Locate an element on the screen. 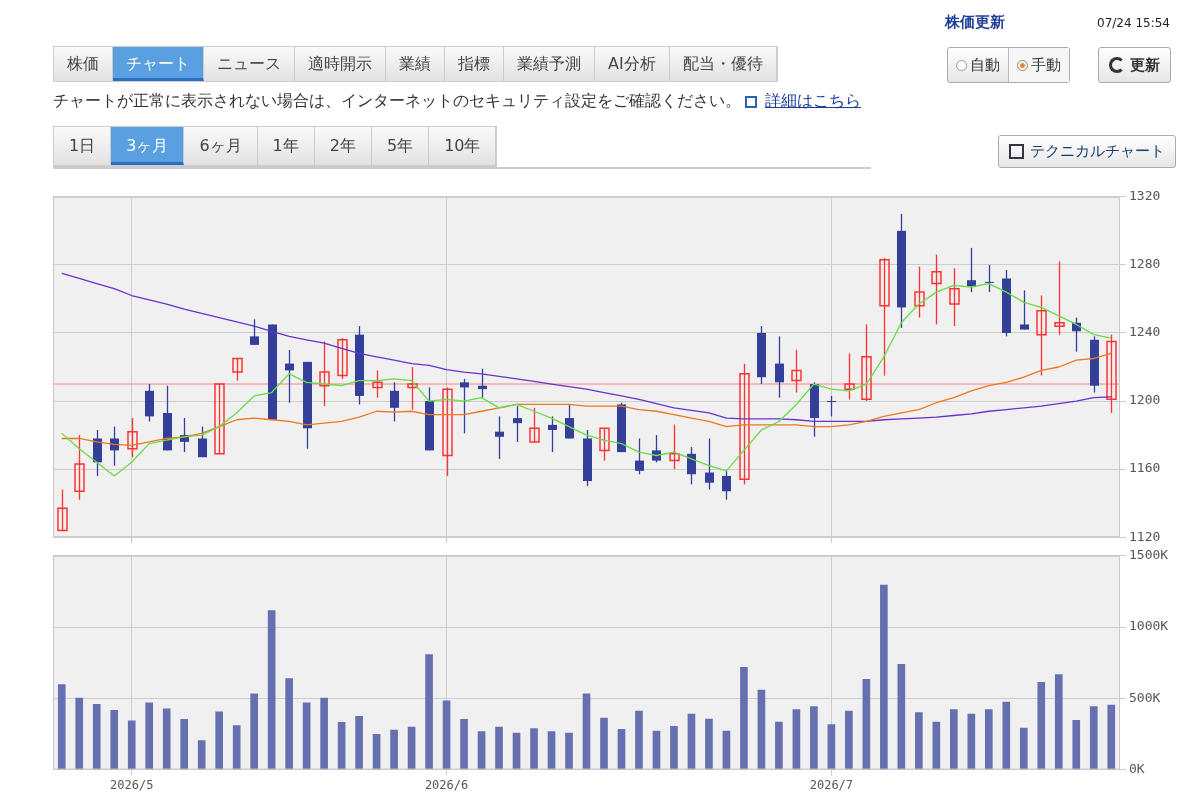 The image size is (1195, 796). y-tick-label: 1280 is located at coordinates (1145, 264).